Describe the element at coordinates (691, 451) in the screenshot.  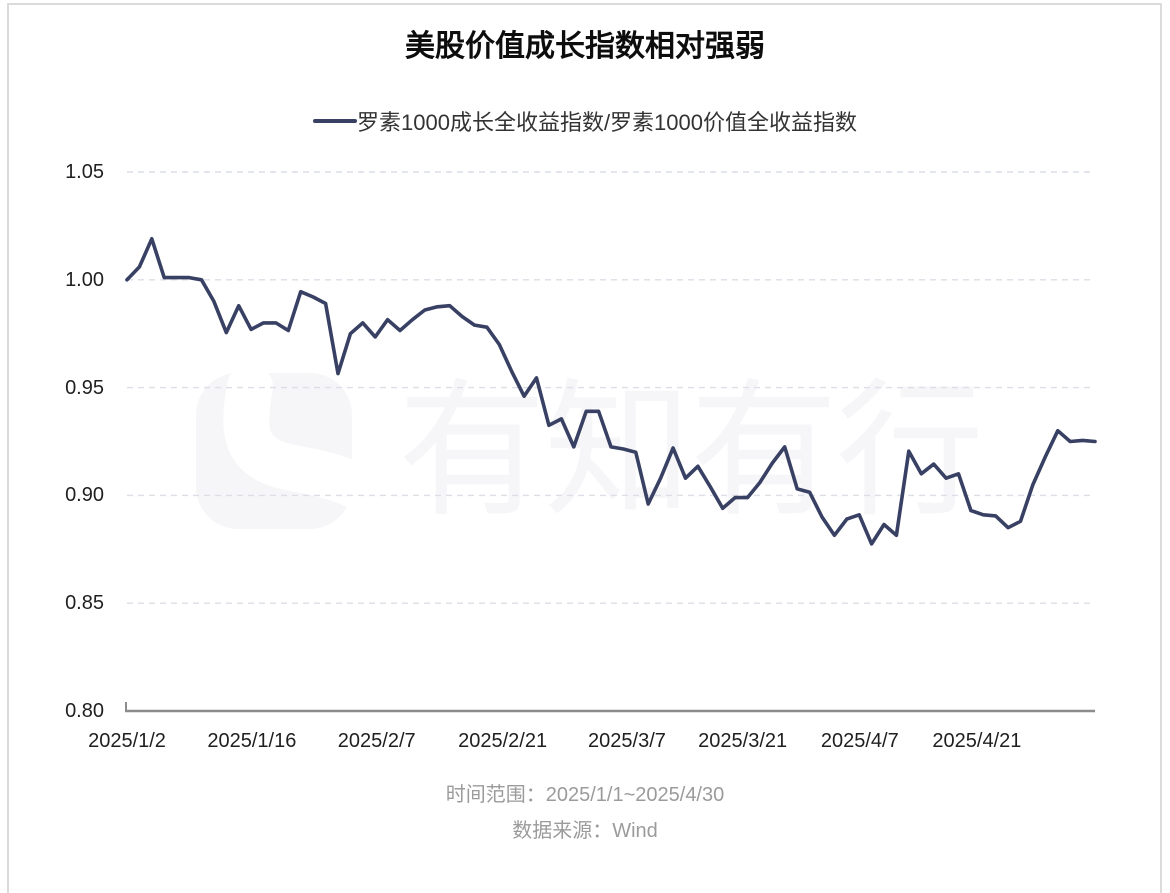
I see `watermark-text: 有知有行` at that location.